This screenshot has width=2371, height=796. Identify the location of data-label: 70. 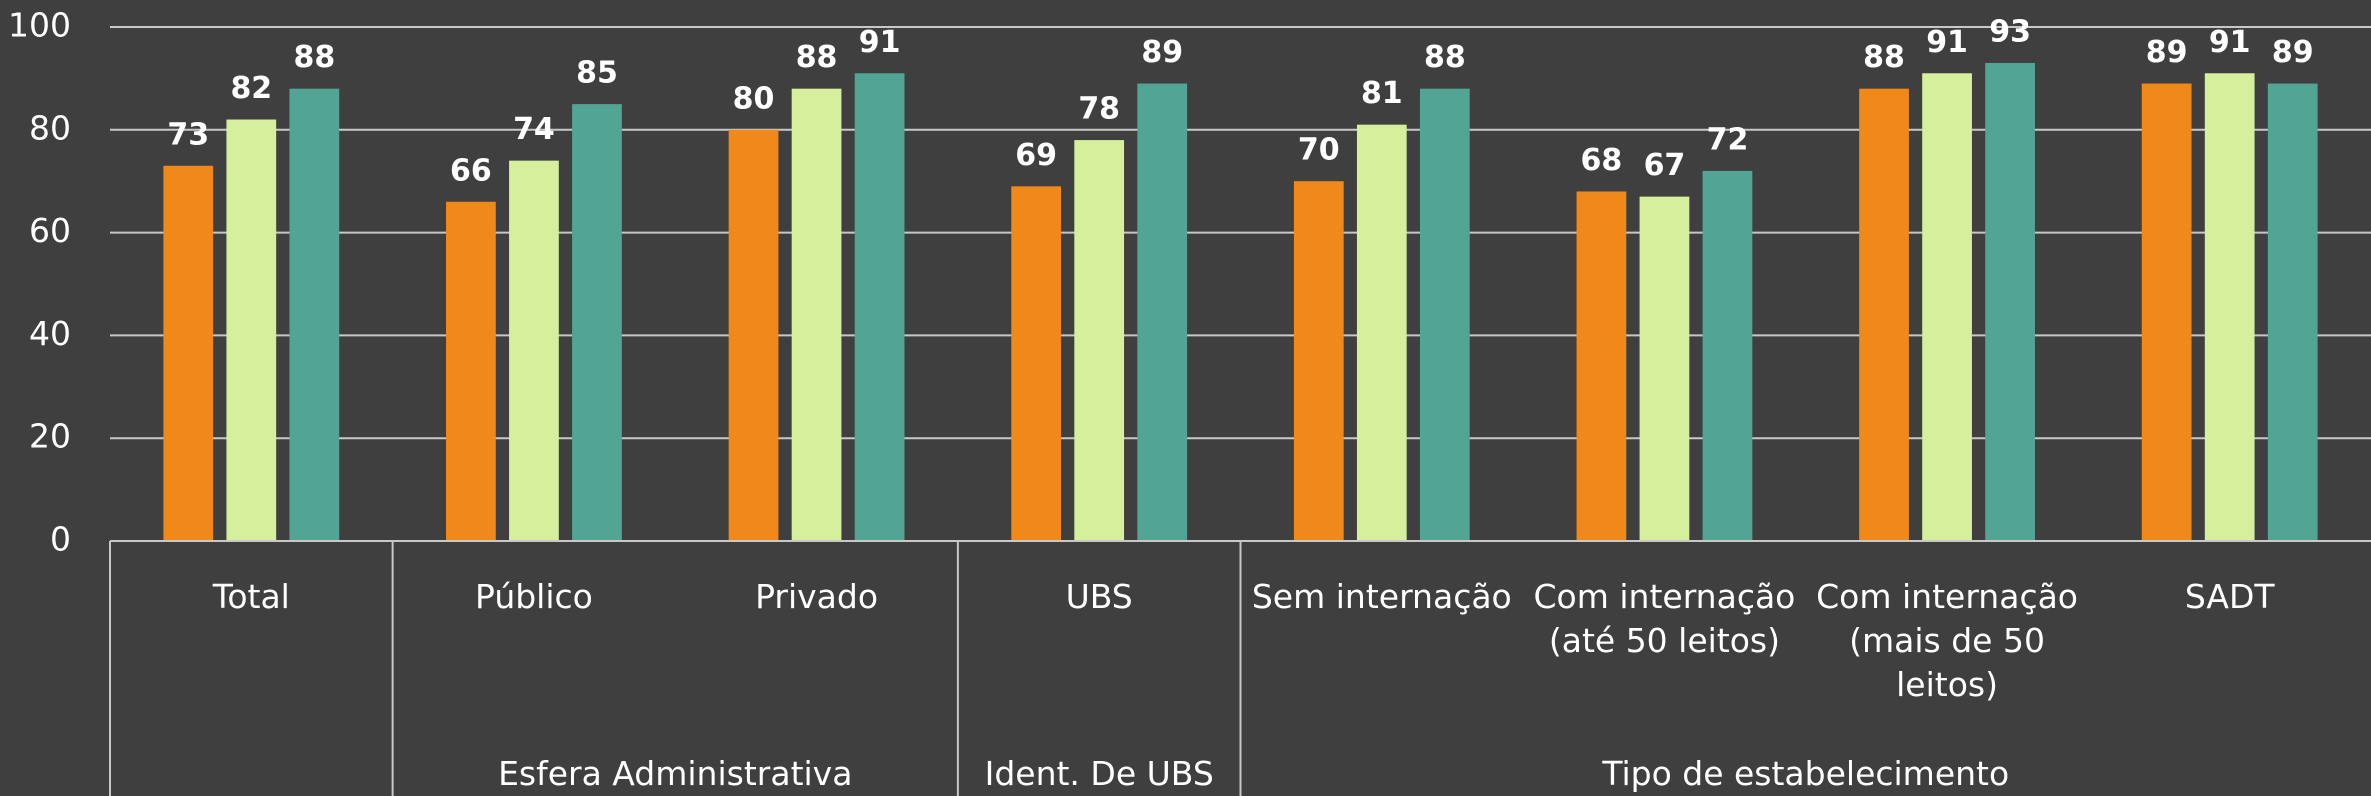
(1319, 150).